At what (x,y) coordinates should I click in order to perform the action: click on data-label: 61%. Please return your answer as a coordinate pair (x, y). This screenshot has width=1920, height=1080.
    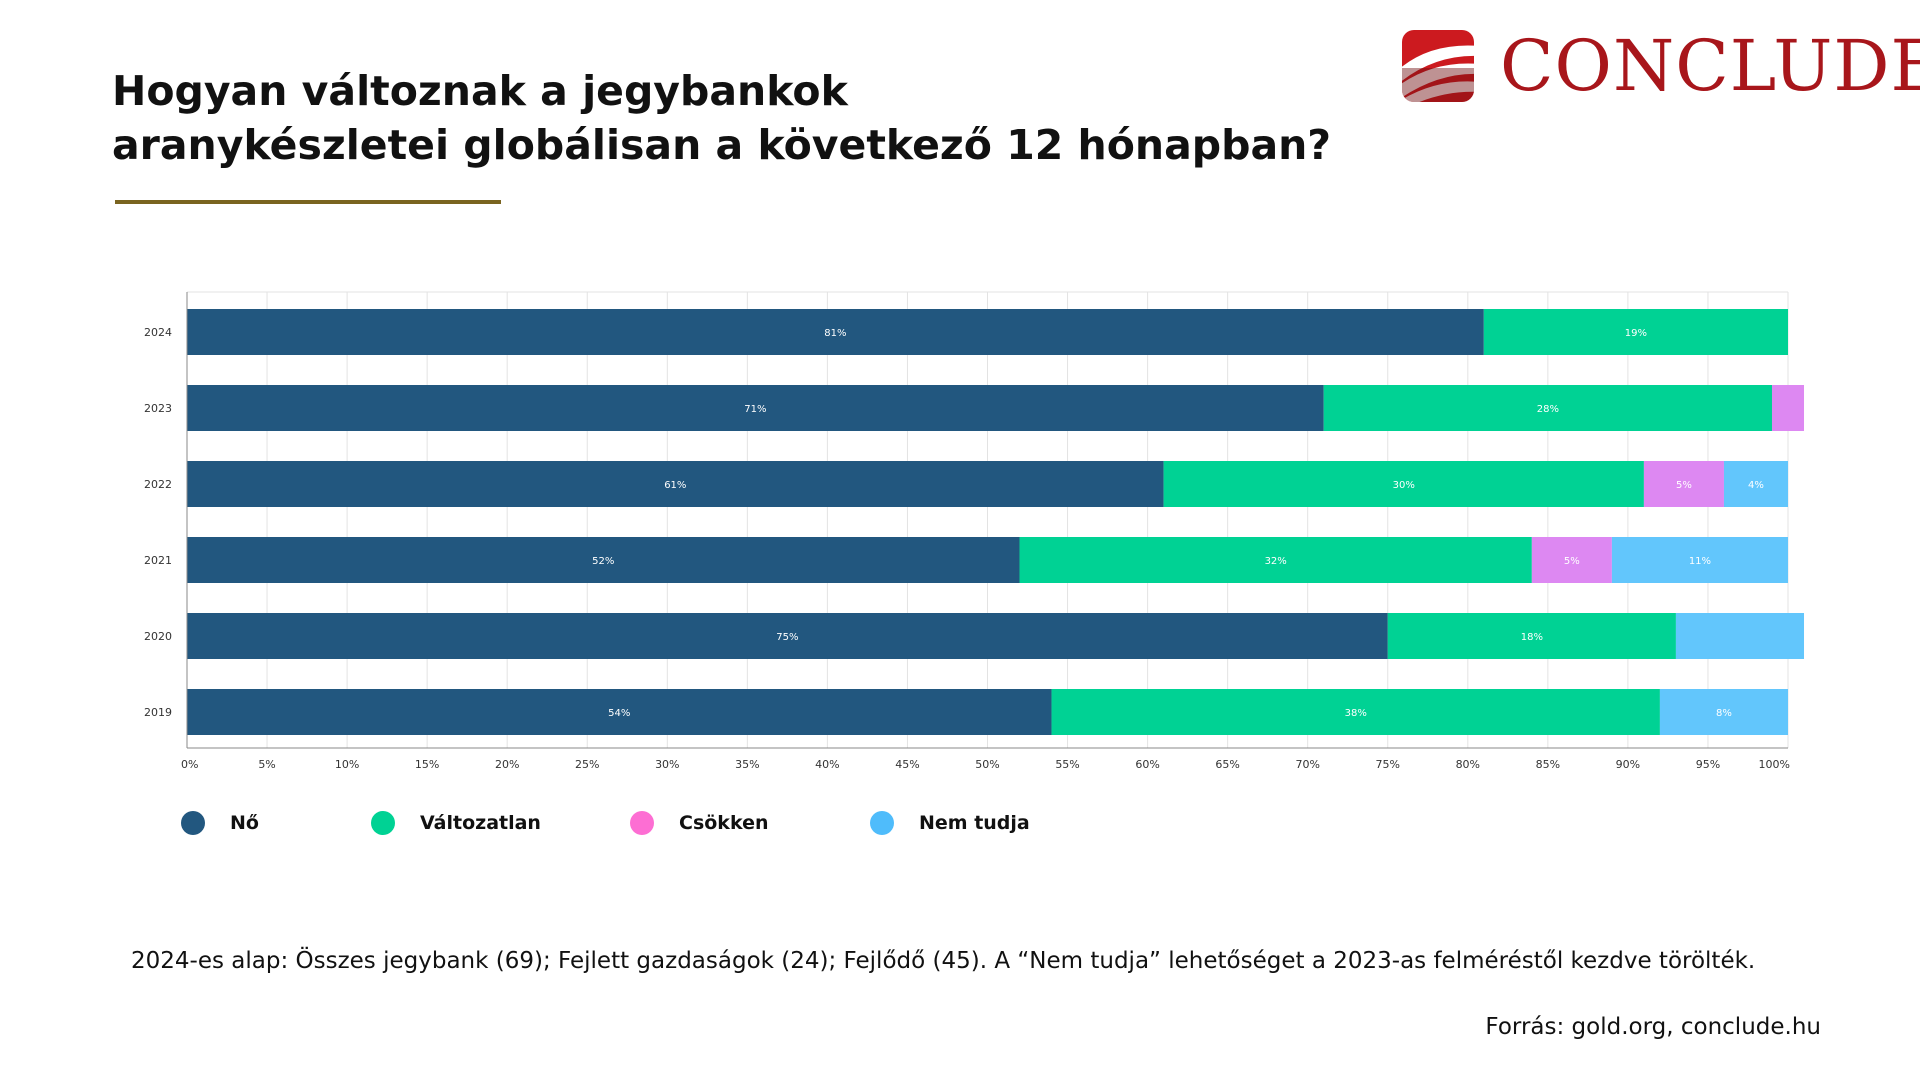
    Looking at the image, I should click on (675, 485).